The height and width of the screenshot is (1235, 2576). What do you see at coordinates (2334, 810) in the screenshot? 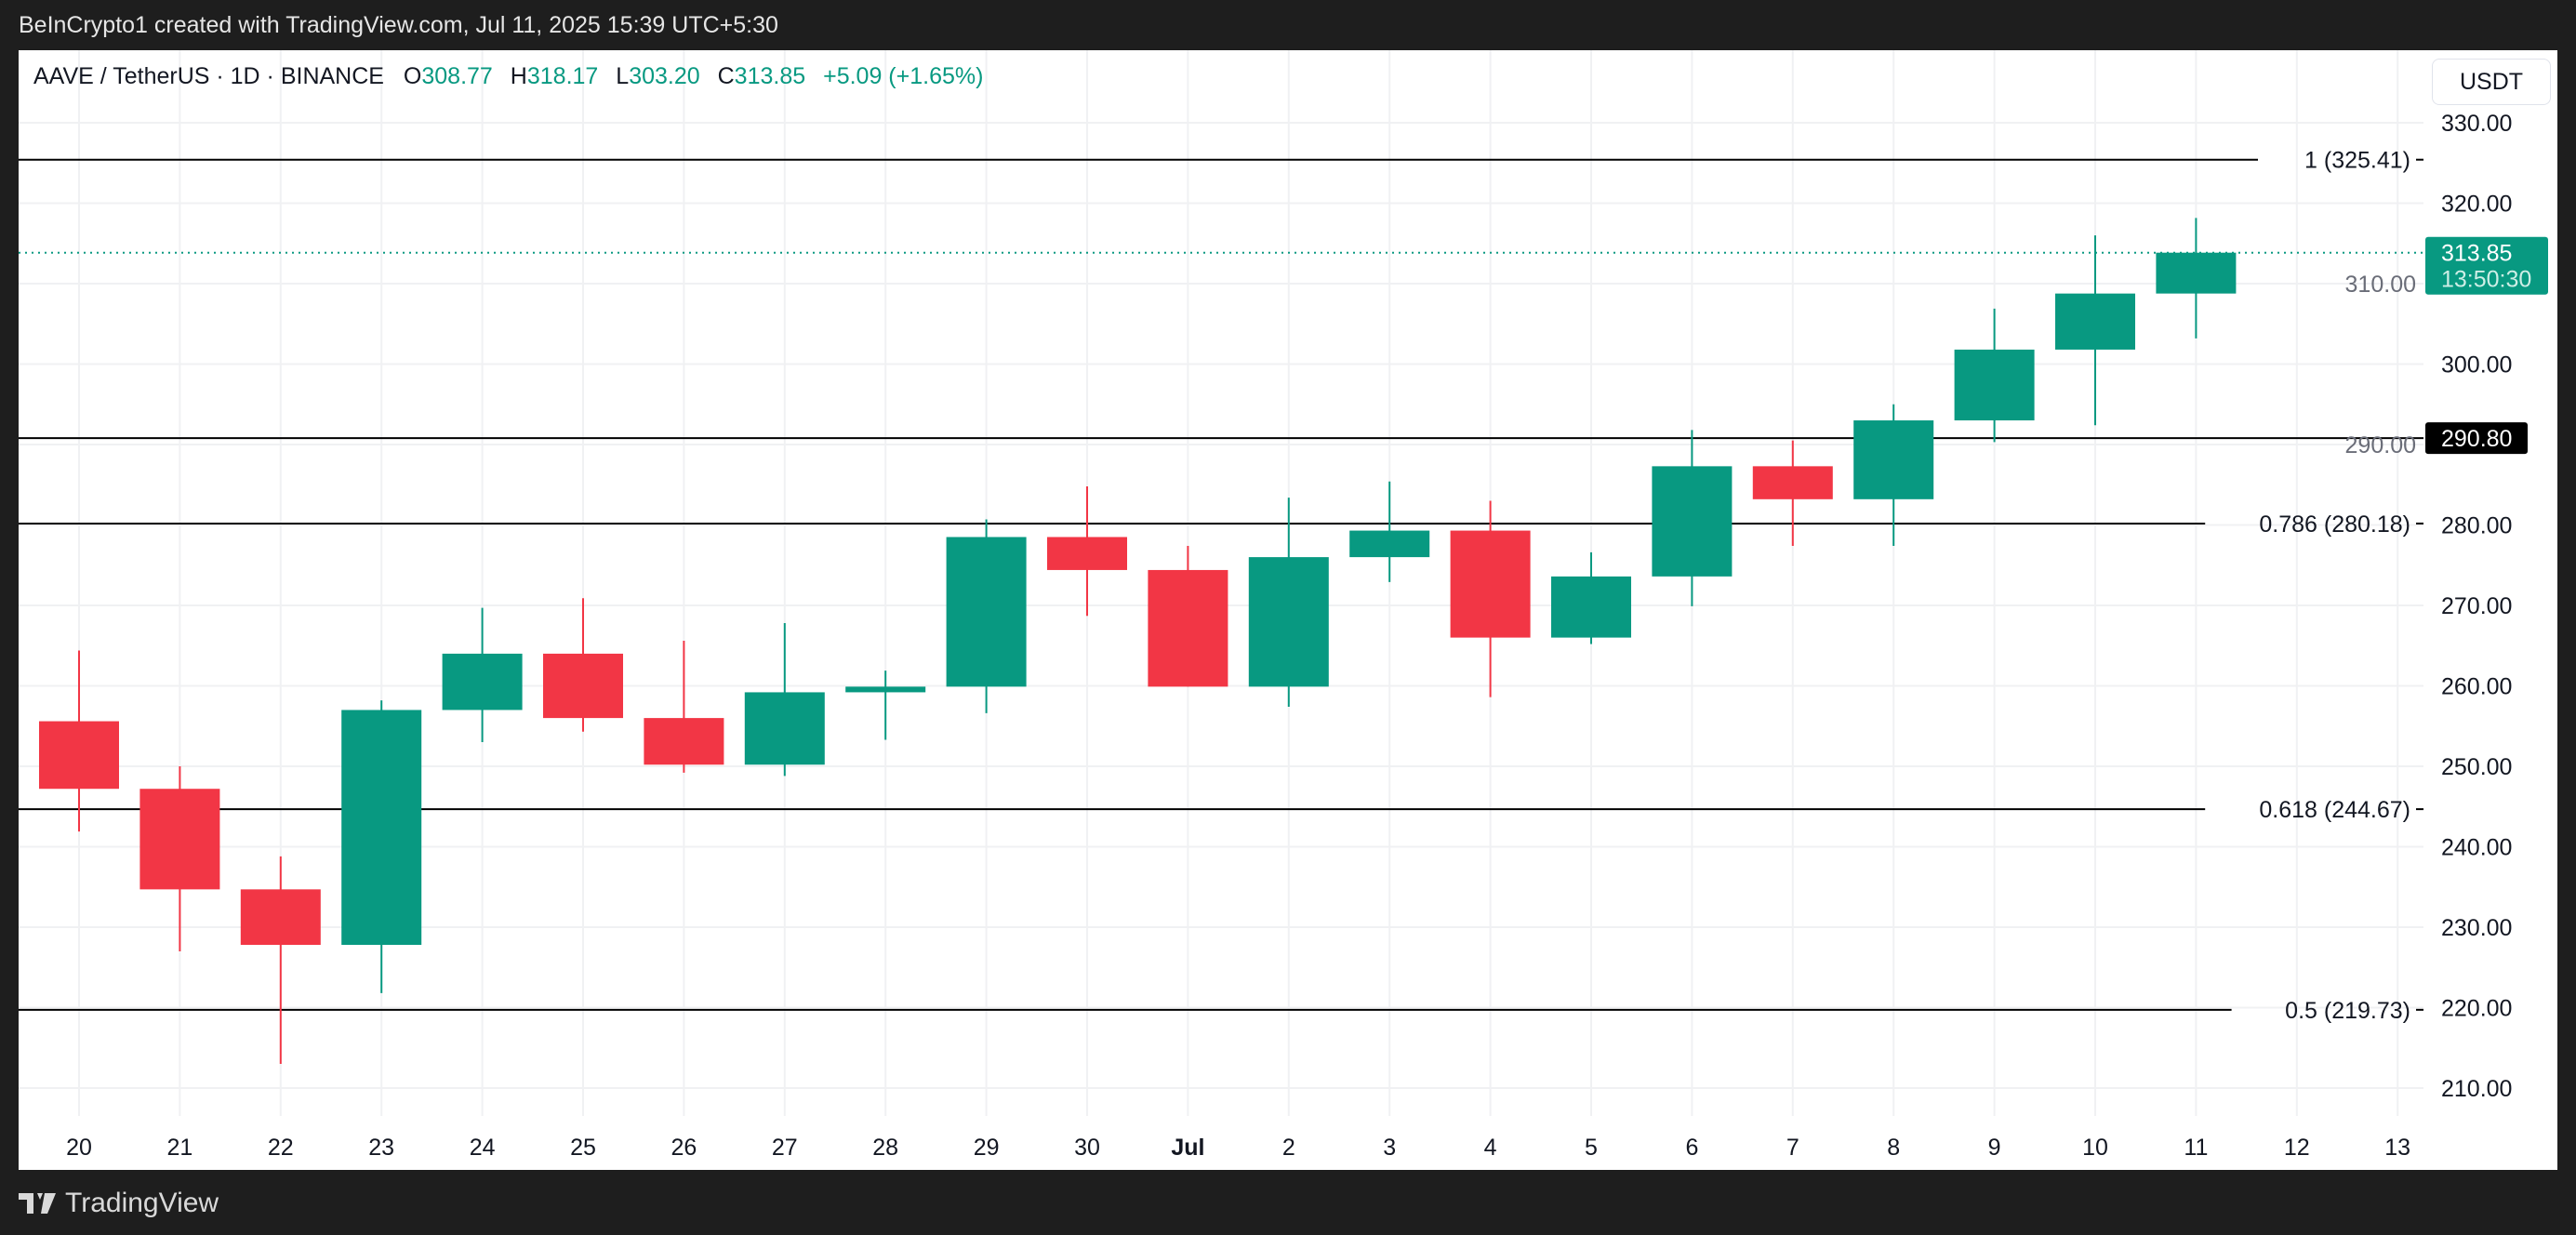
I see `fib-level-label: 0.618 (244.67)` at bounding box center [2334, 810].